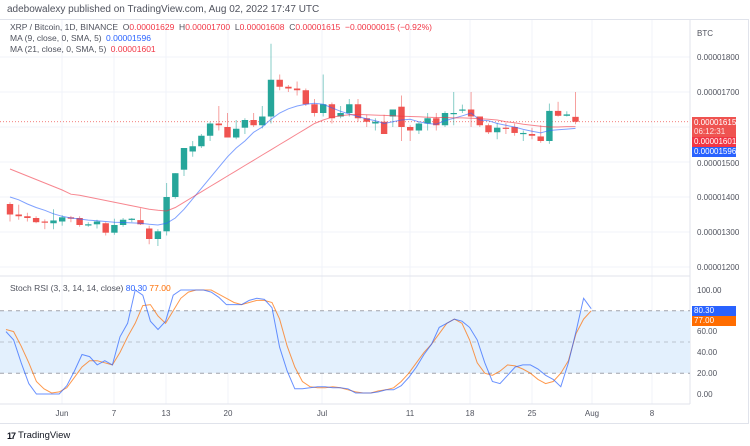 The height and width of the screenshot is (446, 750). I want to click on high-value: 0.00001700, so click(208, 27).